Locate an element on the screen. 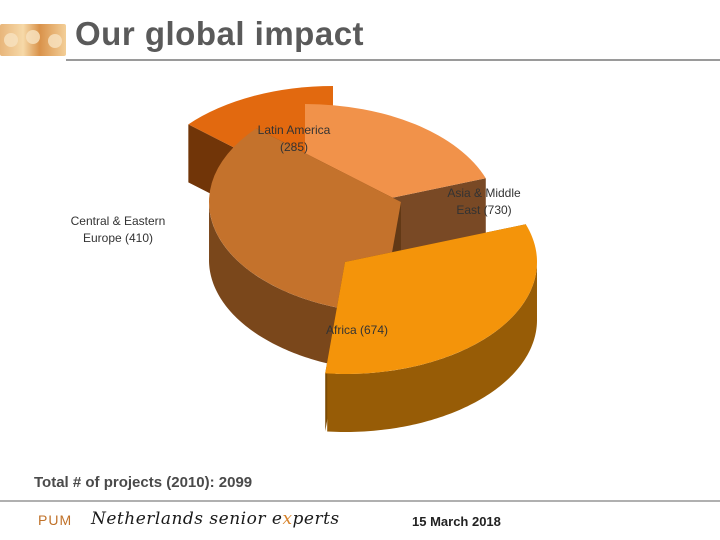 Image resolution: width=720 pixels, height=540 pixels. slice-label-africa: Africa (674) is located at coordinates (357, 330).